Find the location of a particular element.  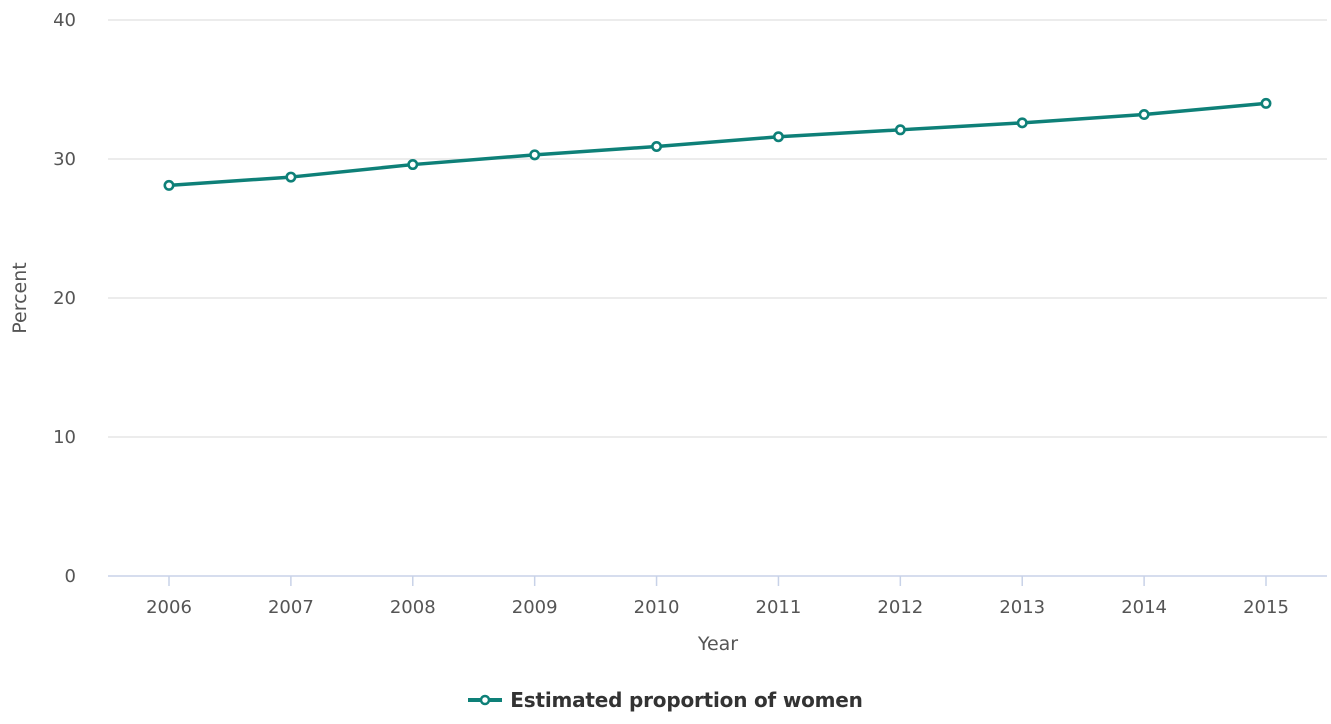

legend-series-marker-icon is located at coordinates (485, 700).